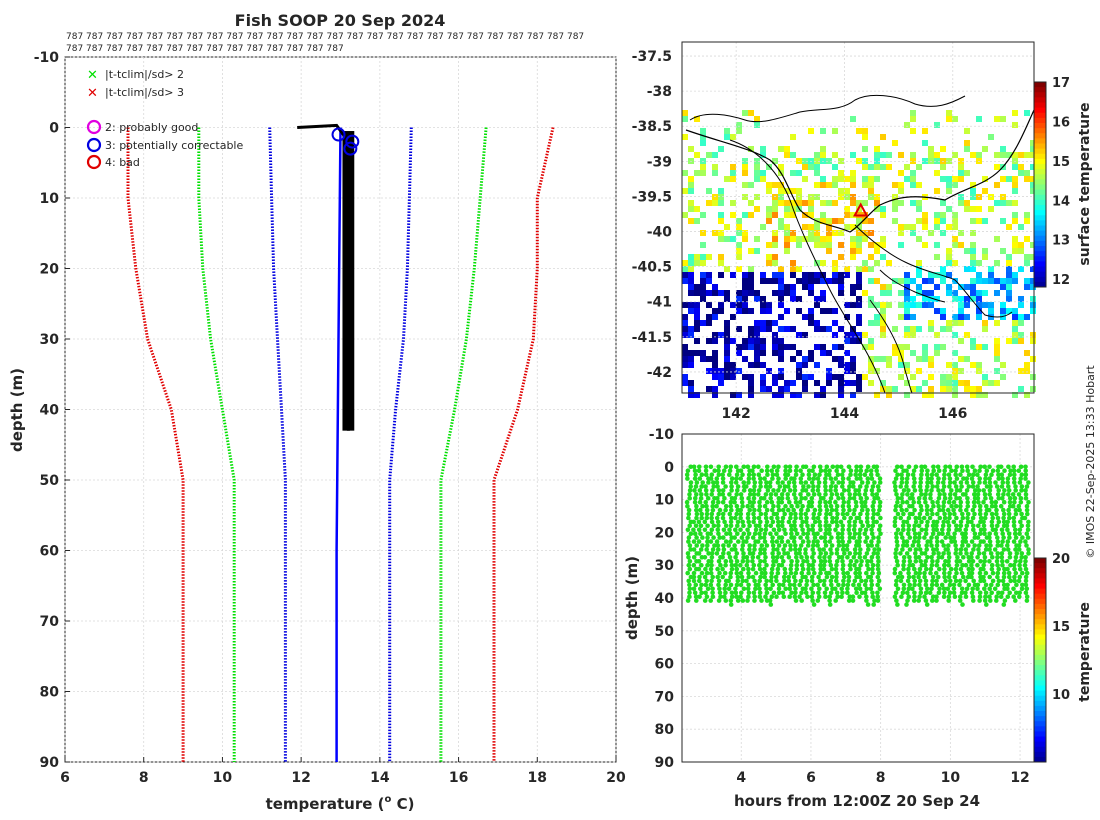  I want to click on y-tick-label: -39, so click(659, 162).